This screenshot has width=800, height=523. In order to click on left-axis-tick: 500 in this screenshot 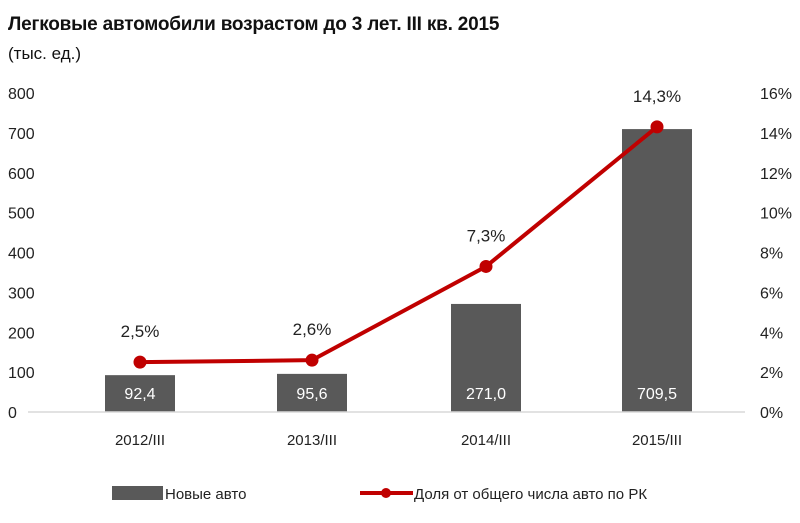, I will do `click(21, 214)`.